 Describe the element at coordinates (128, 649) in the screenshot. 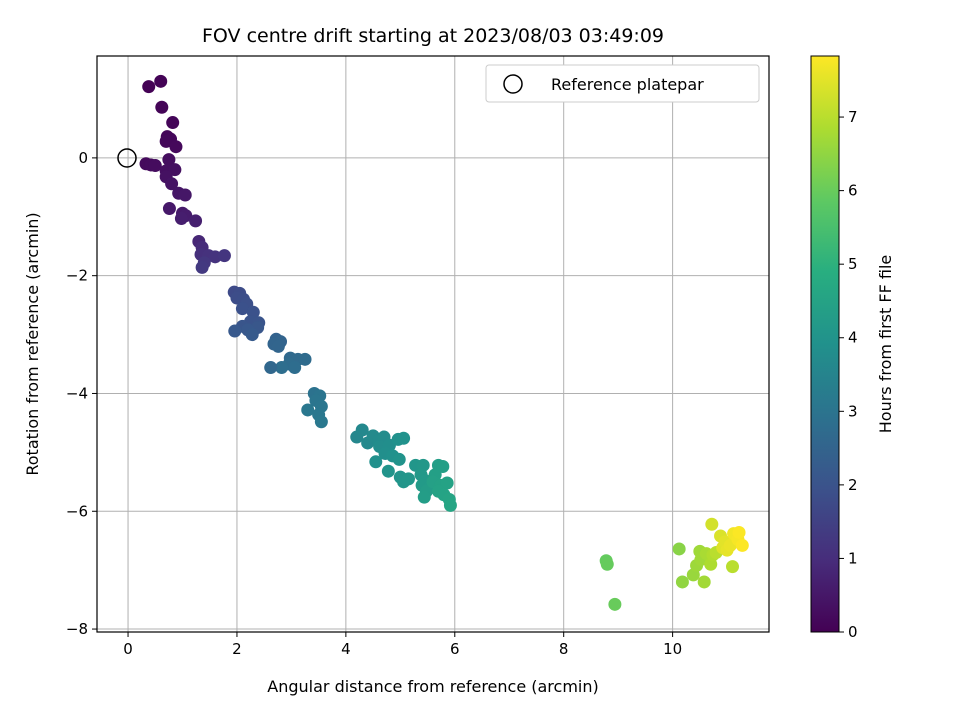

I see `x-tick-label: 0` at that location.